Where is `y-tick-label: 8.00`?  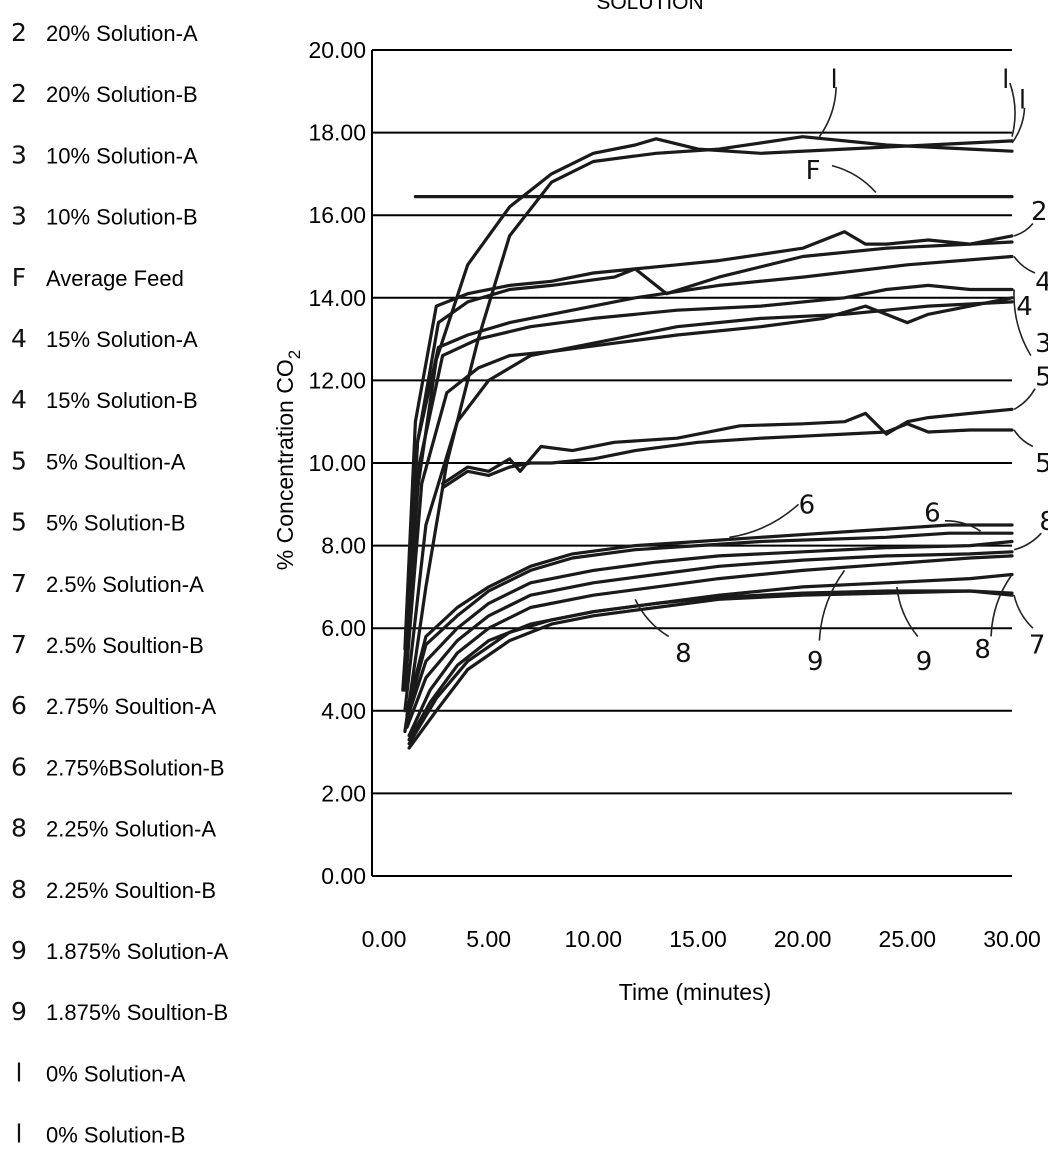 y-tick-label: 8.00 is located at coordinates (343, 546).